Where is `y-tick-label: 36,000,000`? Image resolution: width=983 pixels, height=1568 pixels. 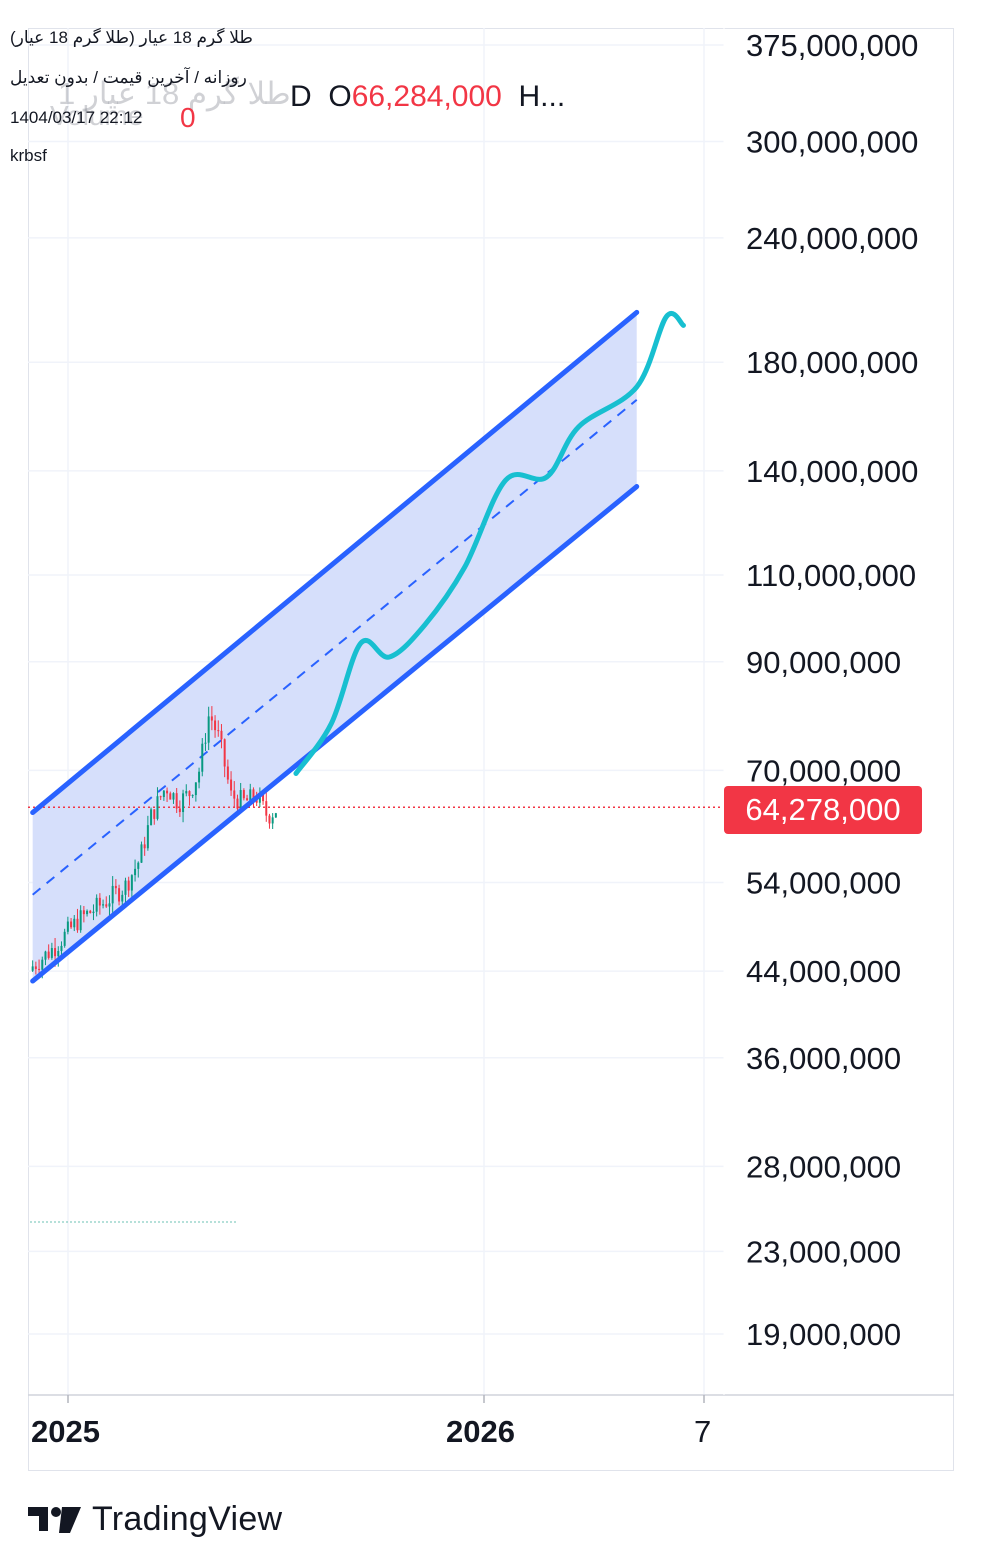
y-tick-label: 36,000,000 is located at coordinates (823, 1058).